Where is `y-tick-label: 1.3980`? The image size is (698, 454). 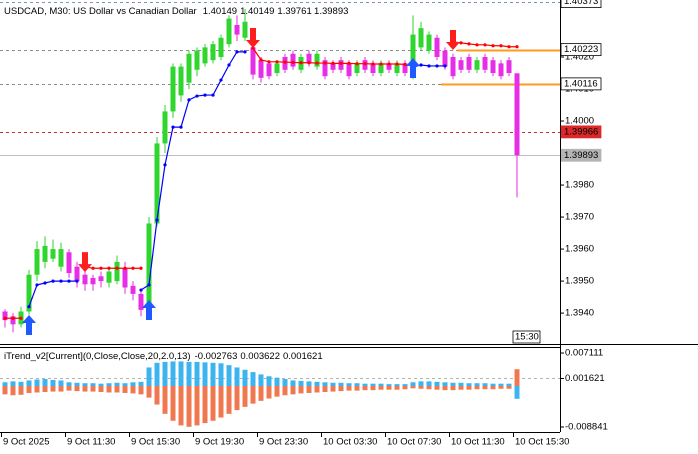 y-tick-label: 1.3980 is located at coordinates (579, 185).